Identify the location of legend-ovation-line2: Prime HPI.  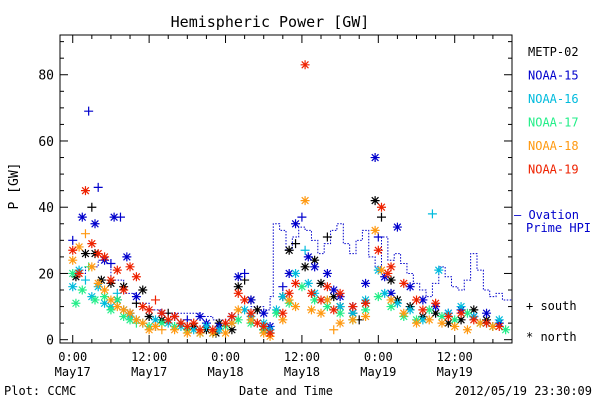
(558, 228).